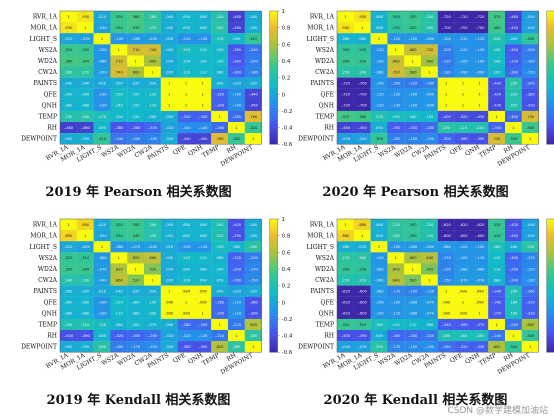  Describe the element at coordinates (169, 347) in the screenshot. I see `cell-value-label: .020` at that location.